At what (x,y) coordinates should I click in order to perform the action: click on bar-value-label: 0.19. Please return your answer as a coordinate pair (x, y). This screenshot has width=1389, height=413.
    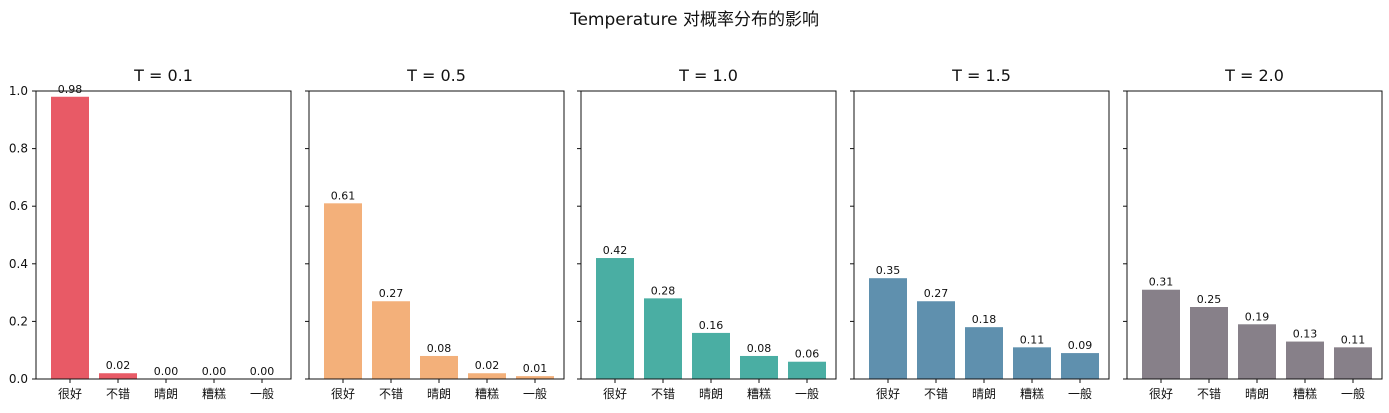
    Looking at the image, I should click on (1257, 316).